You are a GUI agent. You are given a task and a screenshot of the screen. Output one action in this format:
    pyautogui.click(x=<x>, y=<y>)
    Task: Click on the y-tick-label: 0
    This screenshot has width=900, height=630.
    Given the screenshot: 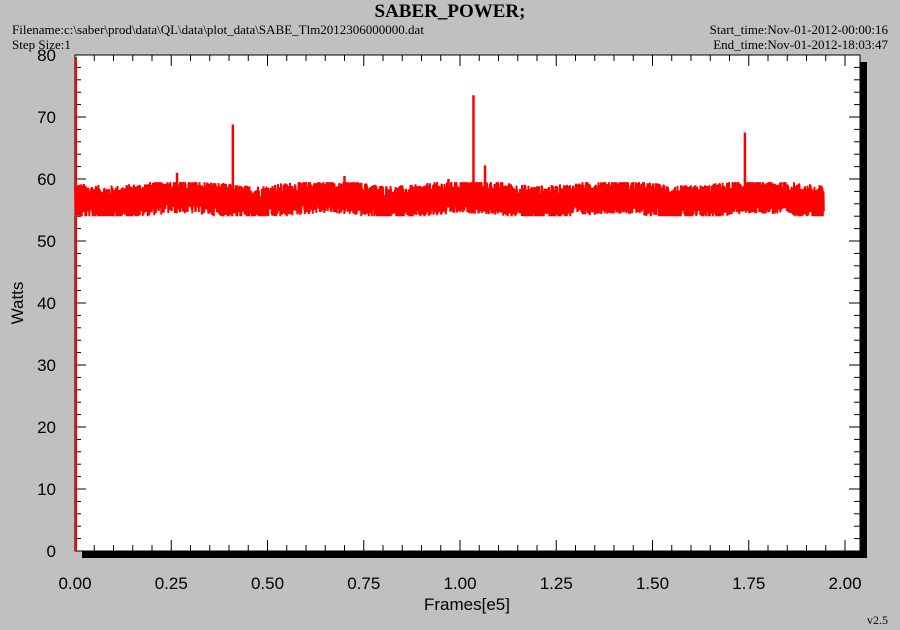 What is the action you would take?
    pyautogui.click(x=51, y=551)
    